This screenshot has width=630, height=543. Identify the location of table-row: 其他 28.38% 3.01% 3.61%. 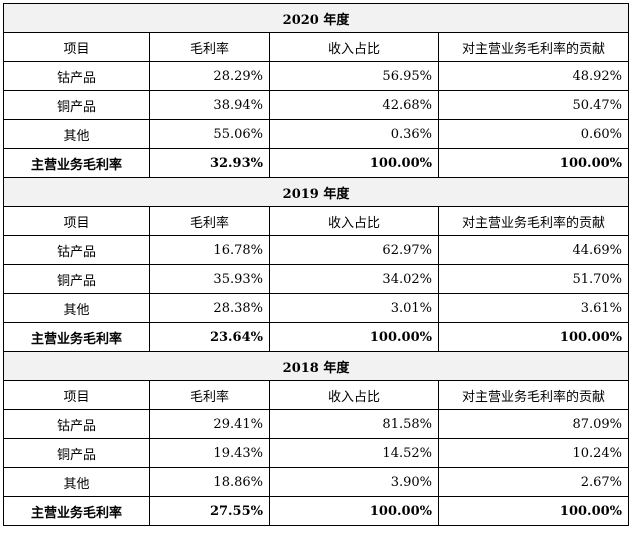
(316, 308).